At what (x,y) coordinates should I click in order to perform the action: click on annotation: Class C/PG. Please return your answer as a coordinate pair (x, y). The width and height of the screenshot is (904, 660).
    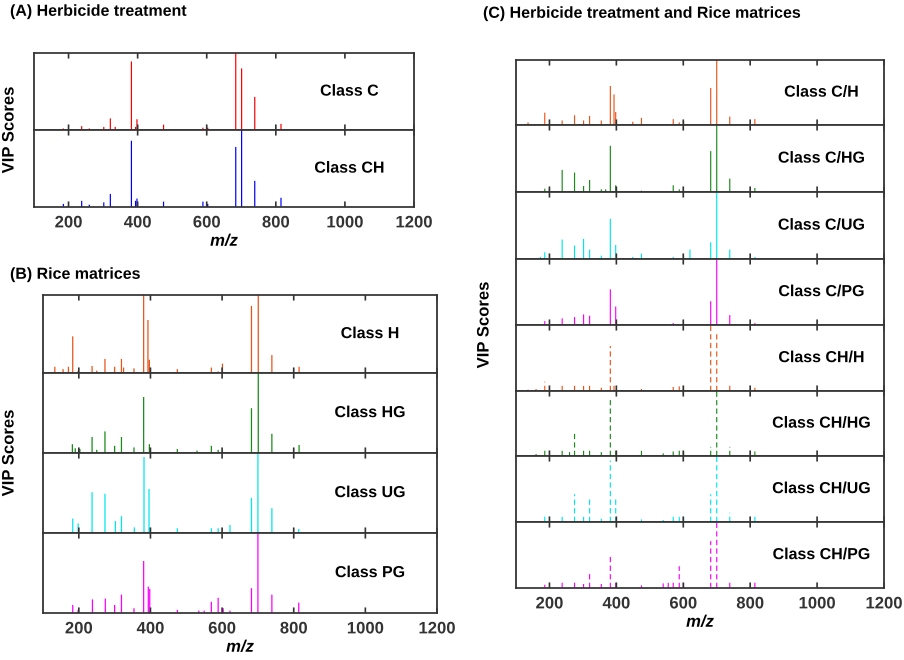
    Looking at the image, I should click on (821, 290).